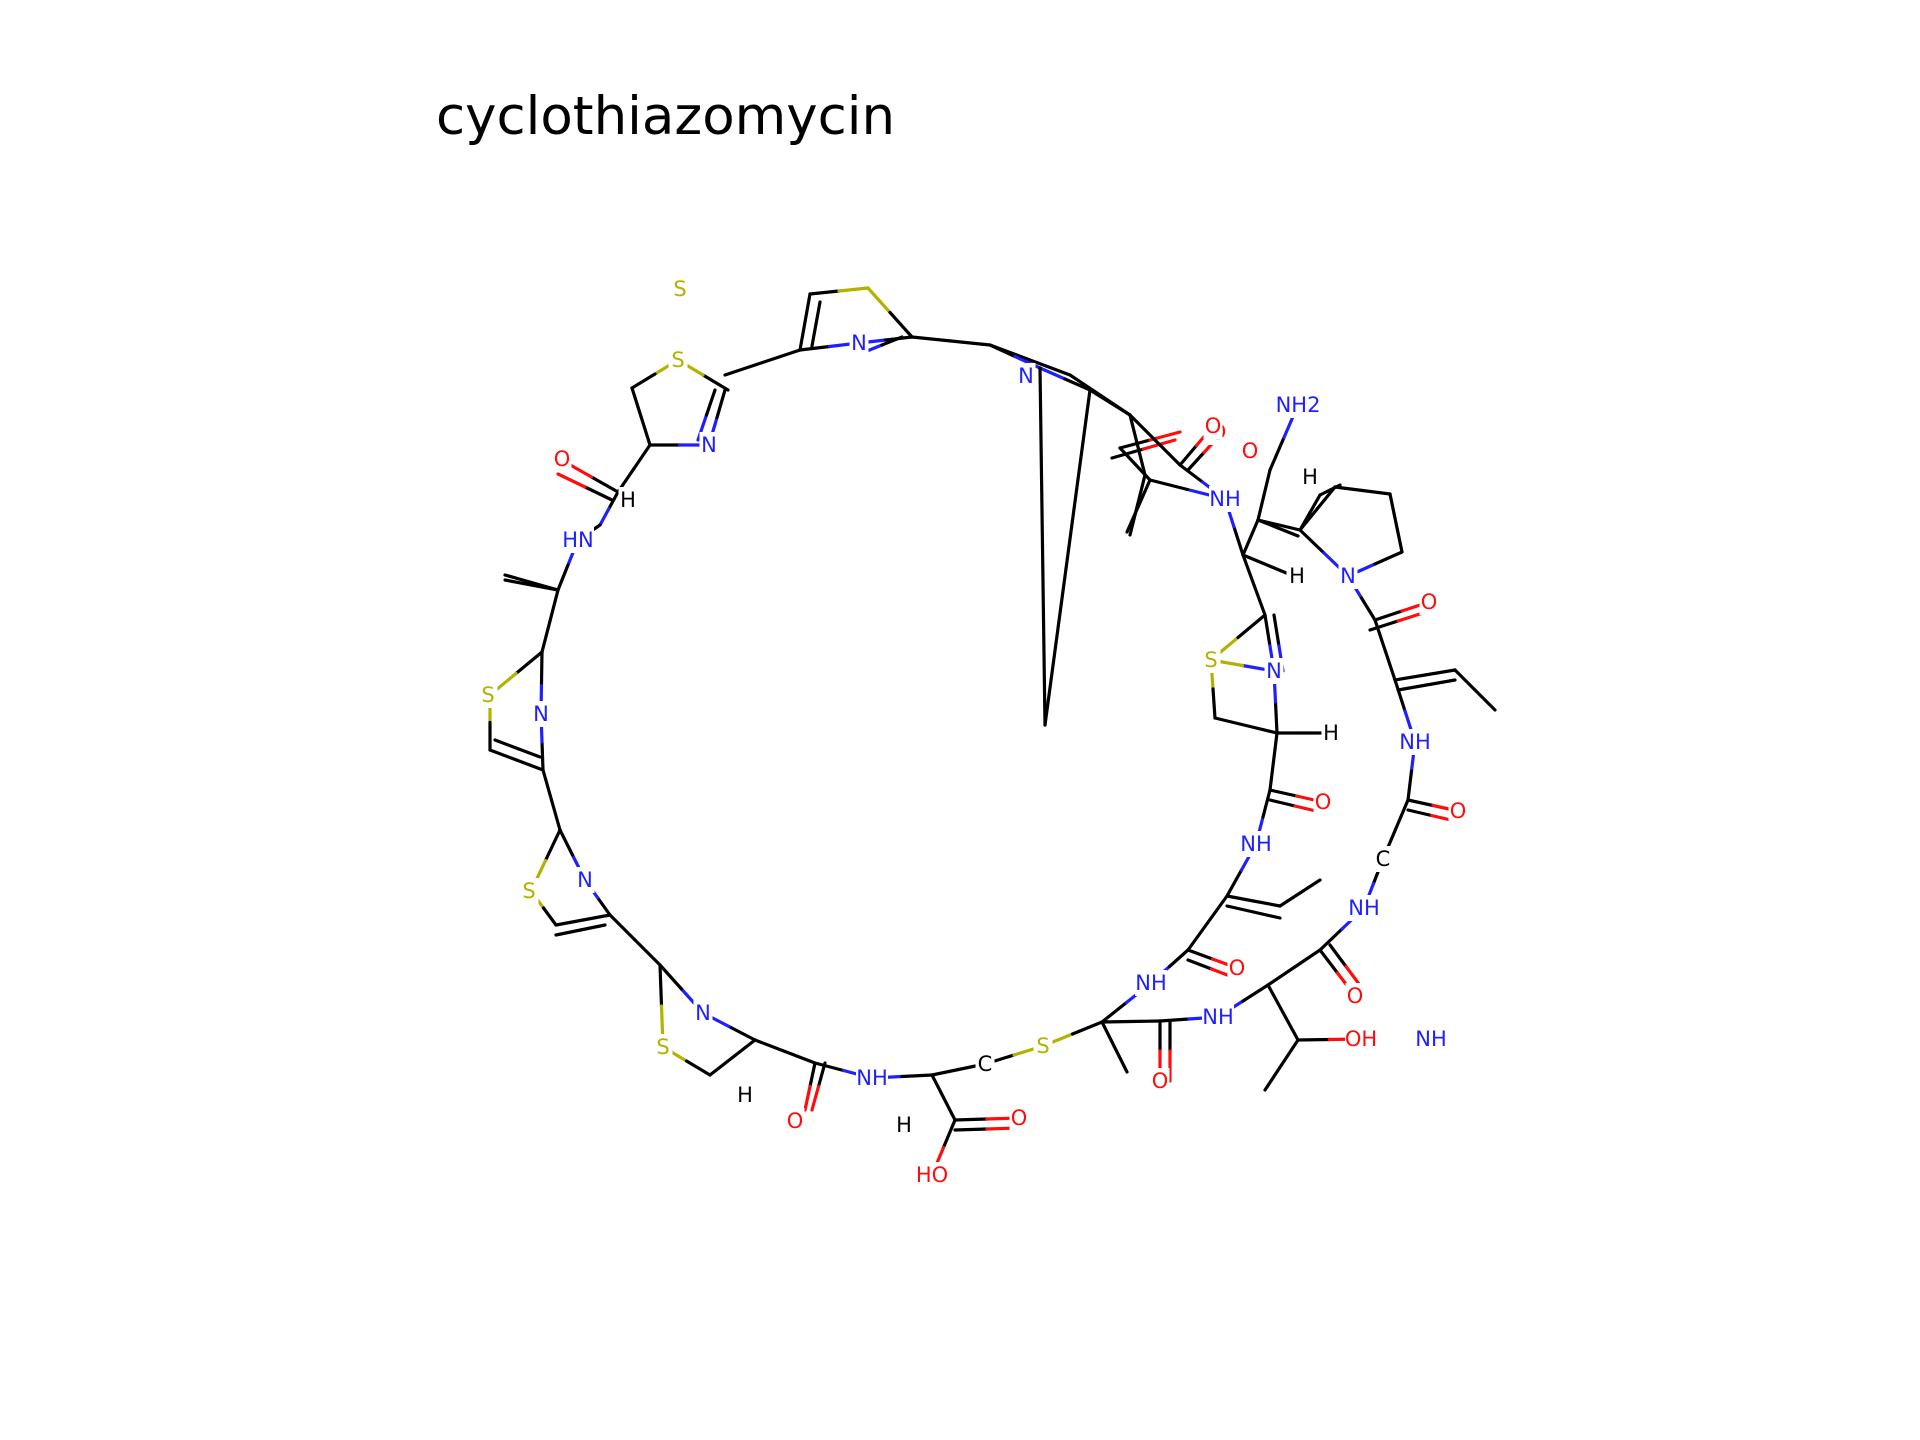  I want to click on molecule-title: cyclothiazomycin, so click(666, 116).